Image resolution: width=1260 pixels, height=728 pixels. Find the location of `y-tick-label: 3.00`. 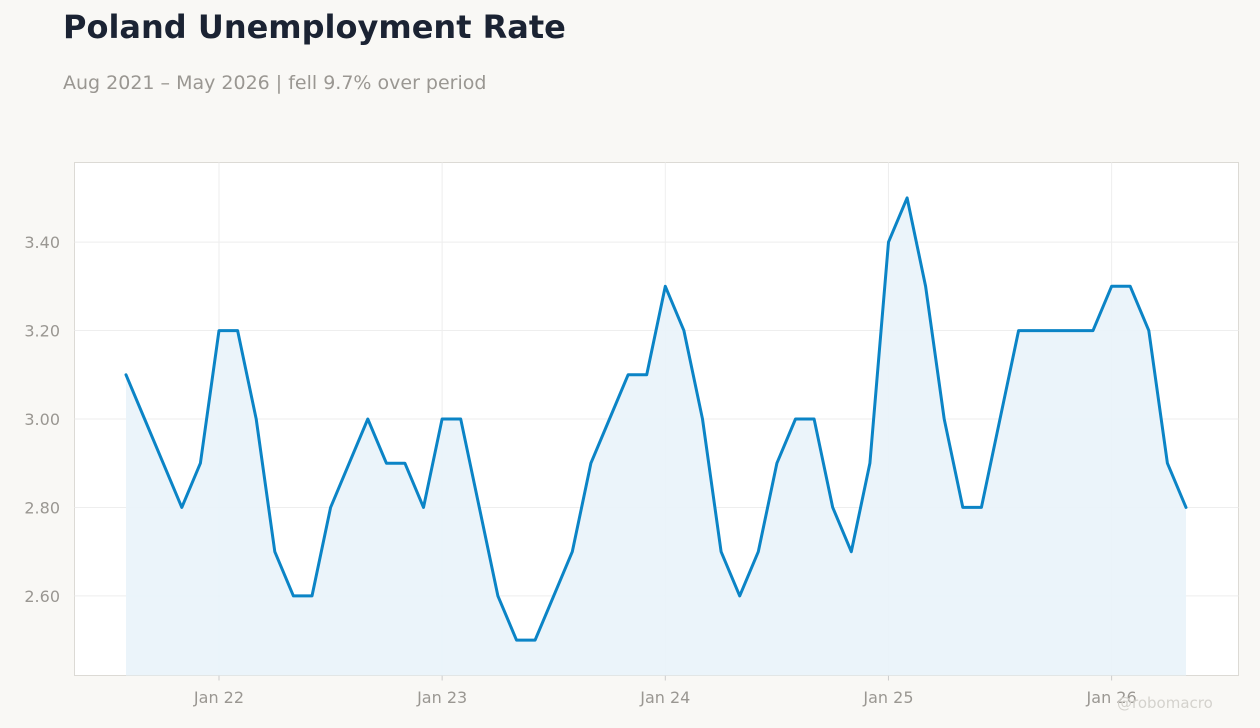

y-tick-label: 3.00 is located at coordinates (42, 419).